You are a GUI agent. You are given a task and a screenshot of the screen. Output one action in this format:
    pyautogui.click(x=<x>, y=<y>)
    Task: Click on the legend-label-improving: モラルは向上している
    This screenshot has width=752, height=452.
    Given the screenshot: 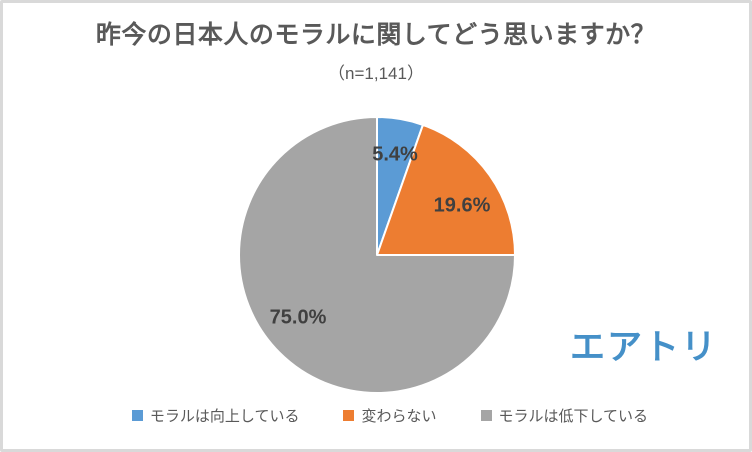 What is the action you would take?
    pyautogui.click(x=224, y=416)
    